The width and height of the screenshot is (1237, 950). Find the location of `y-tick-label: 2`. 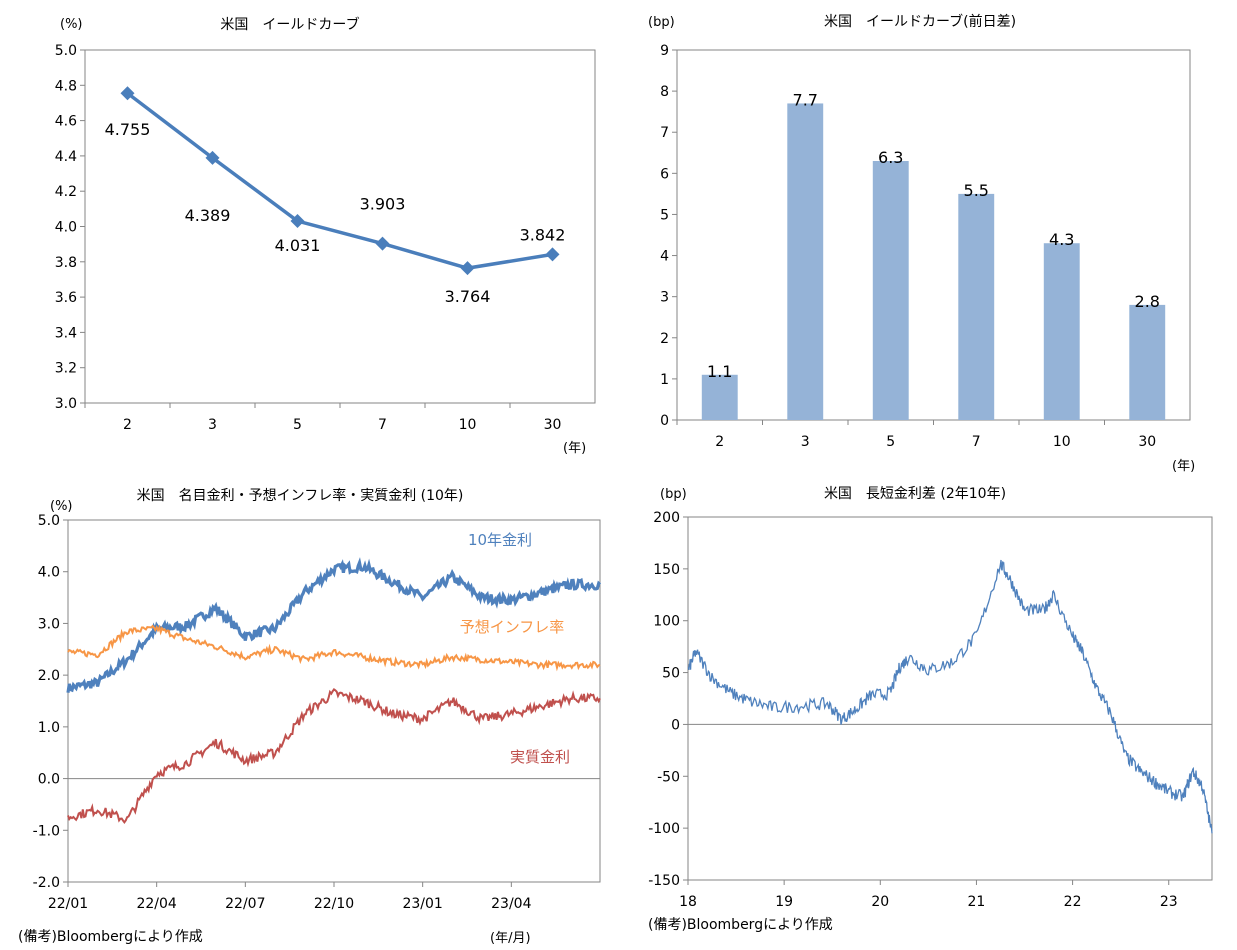

y-tick-label: 2 is located at coordinates (664, 339).